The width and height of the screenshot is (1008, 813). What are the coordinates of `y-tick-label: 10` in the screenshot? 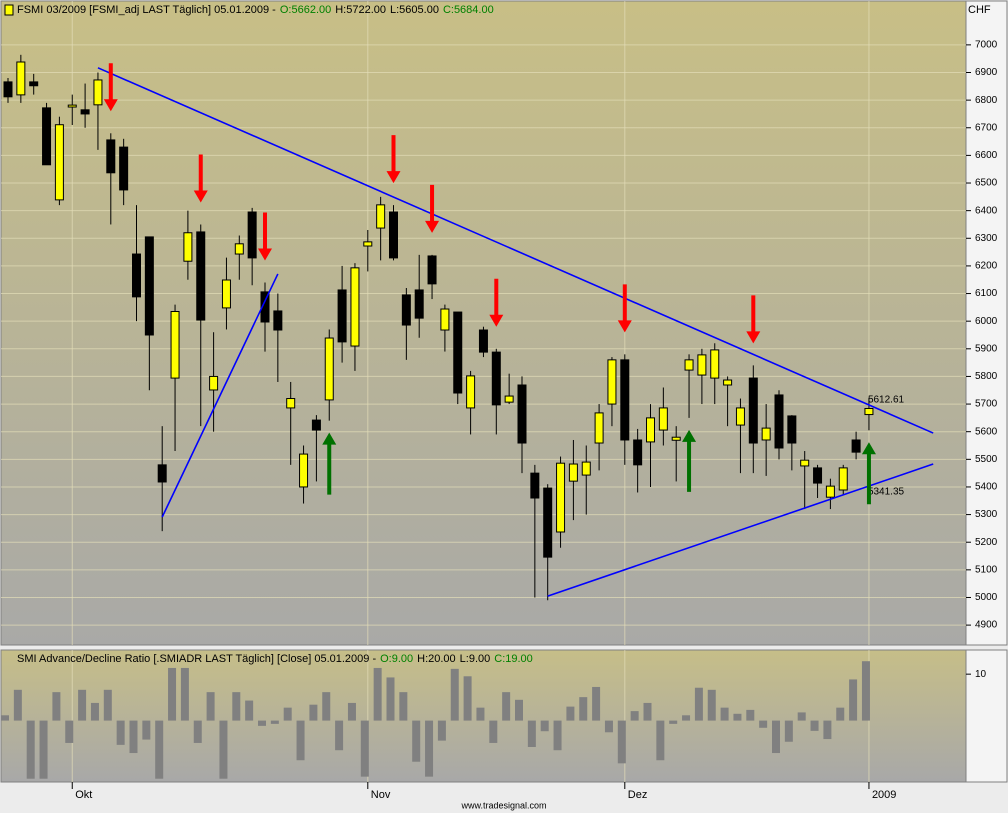 It's located at (981, 674).